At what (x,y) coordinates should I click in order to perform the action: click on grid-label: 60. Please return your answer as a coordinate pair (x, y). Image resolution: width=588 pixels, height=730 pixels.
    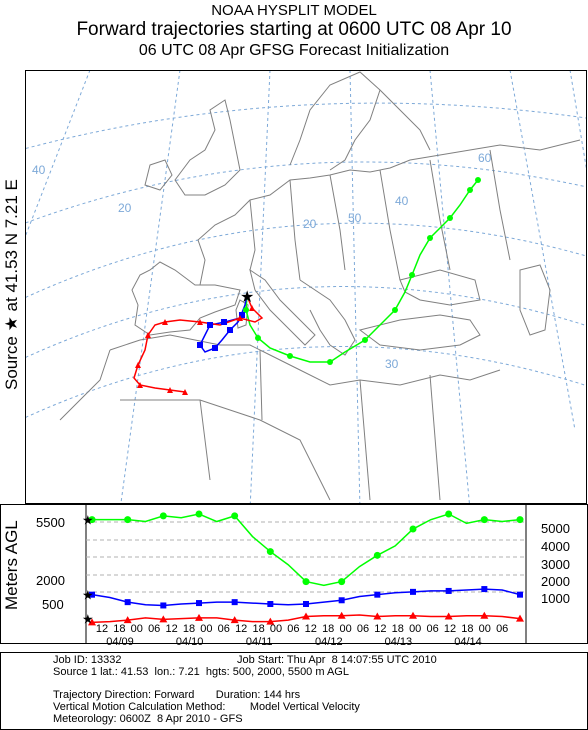
    Looking at the image, I should click on (485, 158).